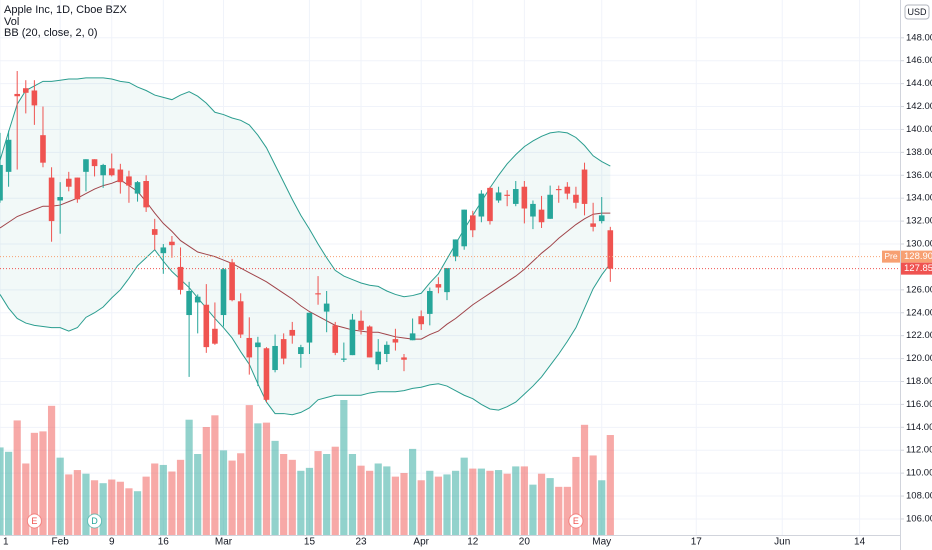 The image size is (932, 550). I want to click on price-label: 128.90, so click(918, 256).